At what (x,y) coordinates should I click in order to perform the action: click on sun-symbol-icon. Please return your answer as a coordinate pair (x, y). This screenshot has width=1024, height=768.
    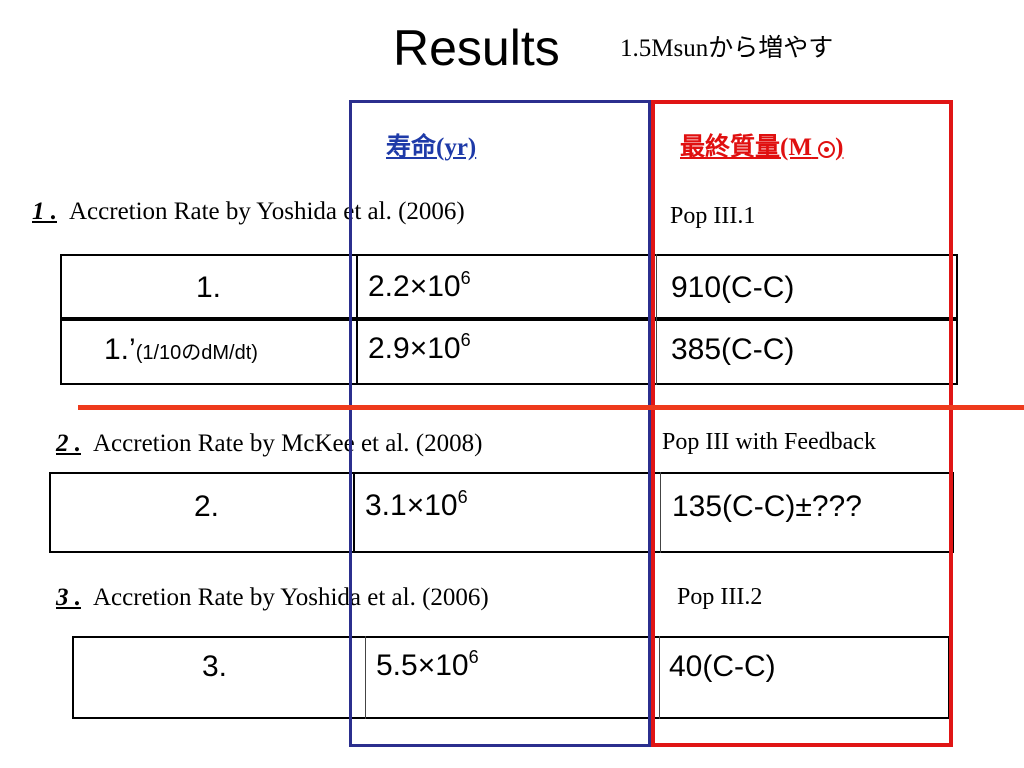
    Looking at the image, I should click on (827, 149).